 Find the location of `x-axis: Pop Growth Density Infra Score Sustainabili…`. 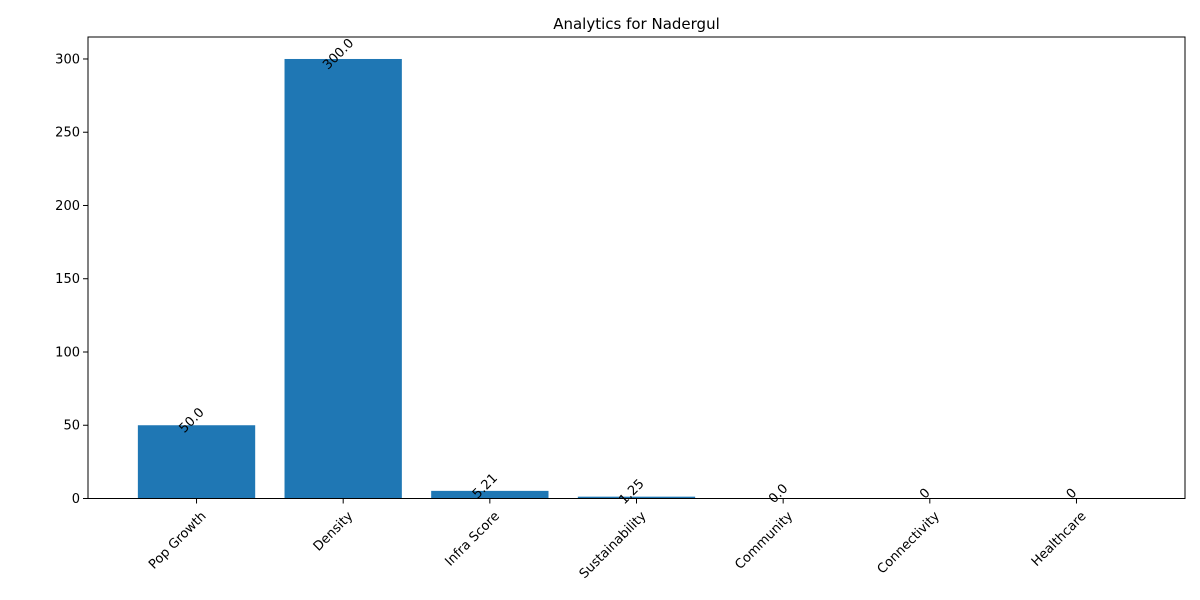

x-axis: Pop Growth Density Infra Score Sustainabili… is located at coordinates (618, 540).